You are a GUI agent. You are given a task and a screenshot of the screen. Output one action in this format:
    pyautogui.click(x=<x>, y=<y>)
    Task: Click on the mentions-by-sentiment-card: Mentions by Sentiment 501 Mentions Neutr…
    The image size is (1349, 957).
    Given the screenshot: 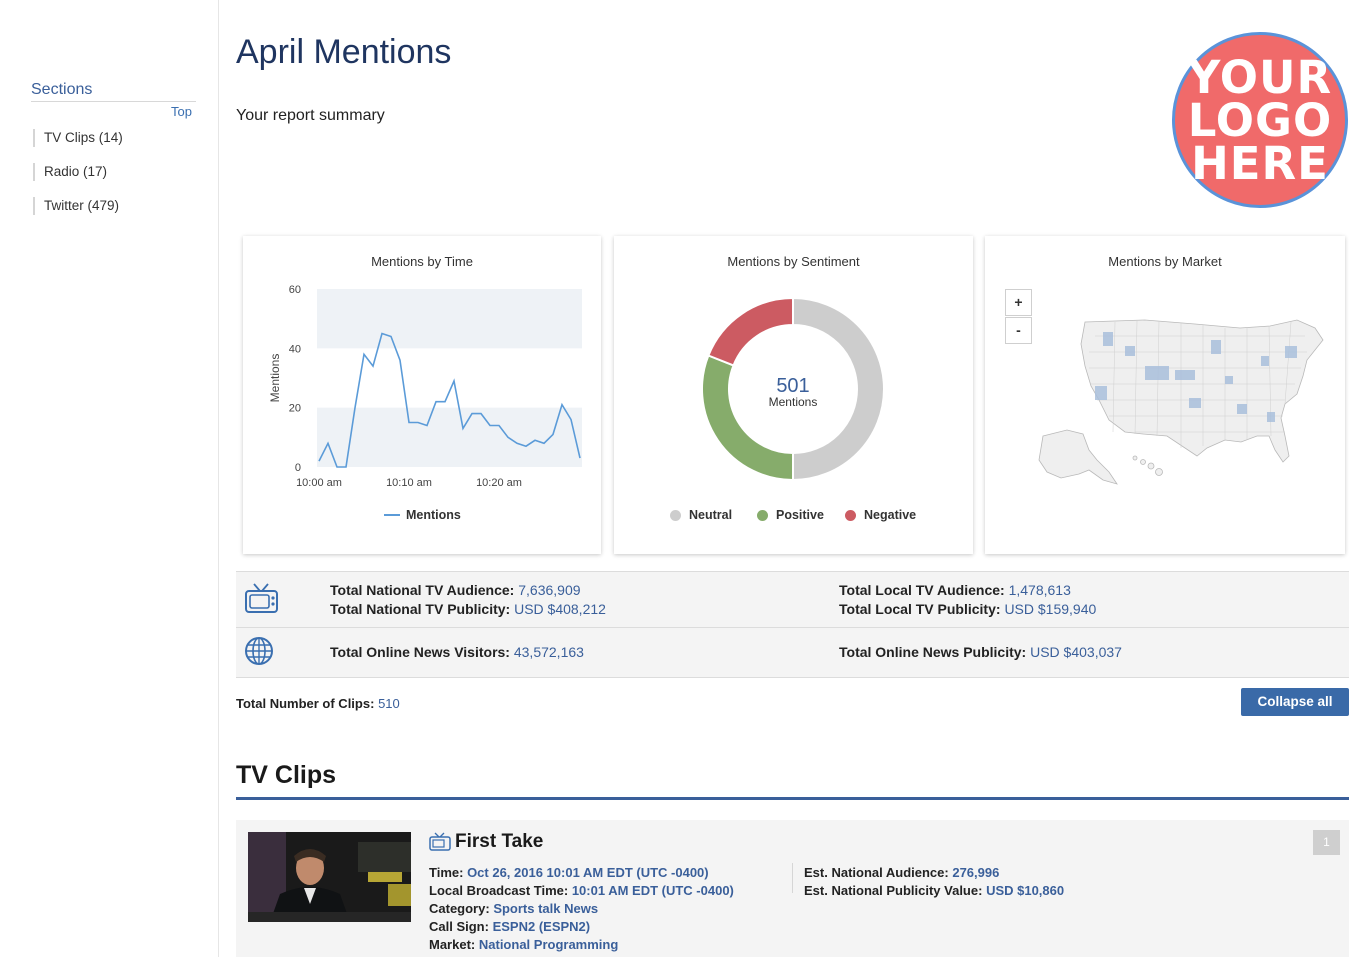 What is the action you would take?
    pyautogui.click(x=793, y=395)
    